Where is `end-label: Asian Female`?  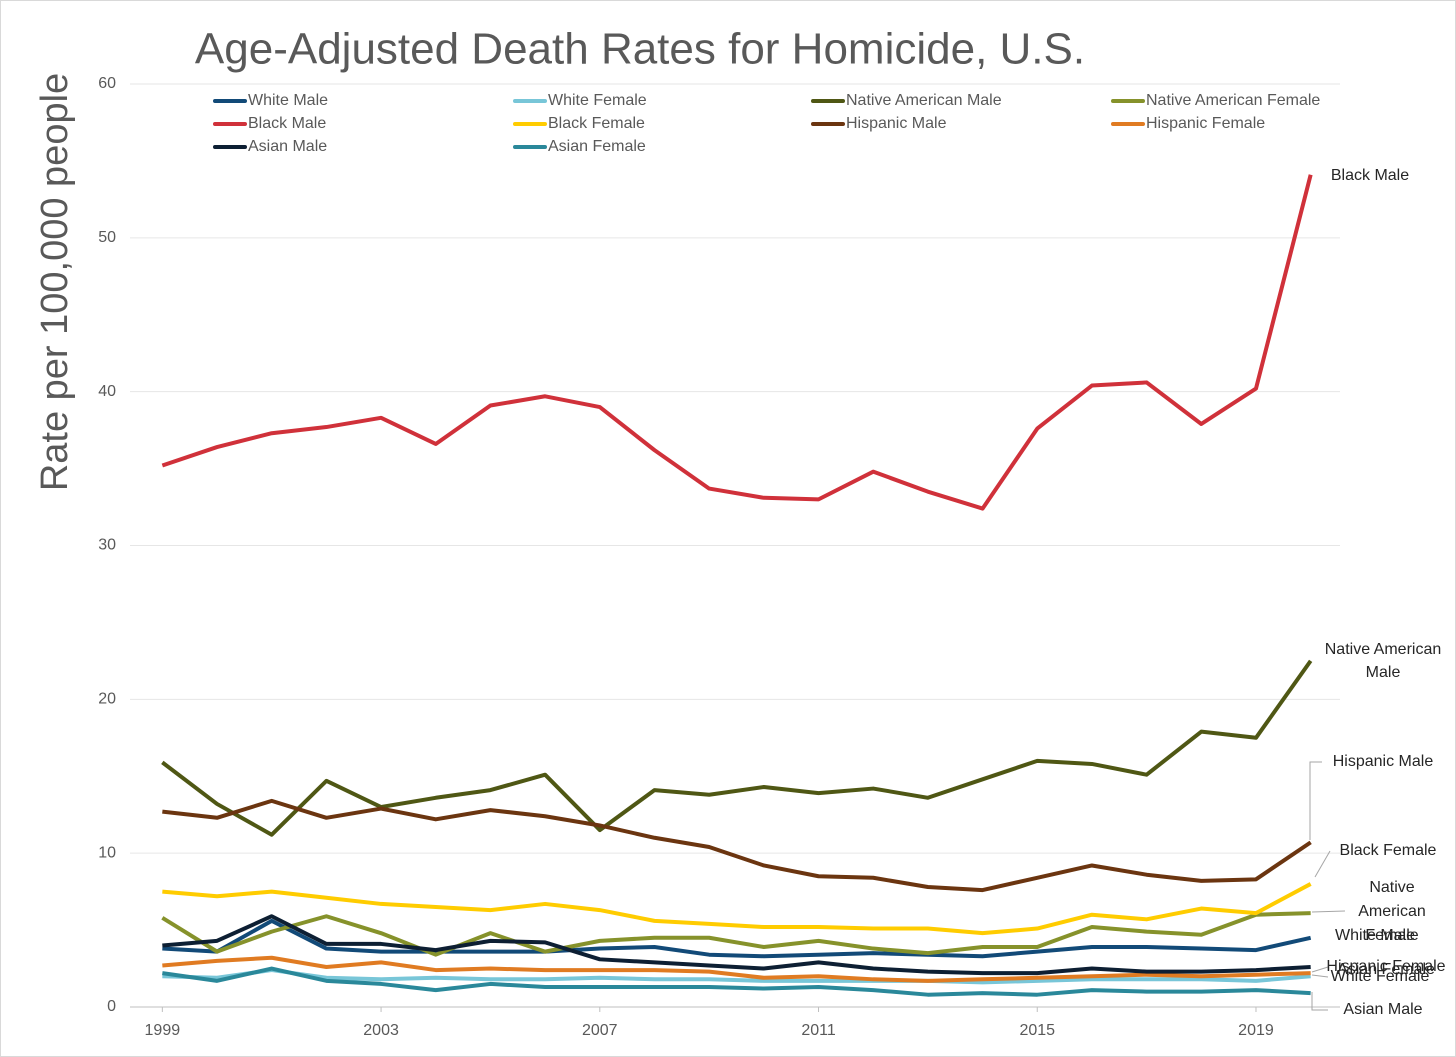
end-label: Asian Female is located at coordinates (1386, 969).